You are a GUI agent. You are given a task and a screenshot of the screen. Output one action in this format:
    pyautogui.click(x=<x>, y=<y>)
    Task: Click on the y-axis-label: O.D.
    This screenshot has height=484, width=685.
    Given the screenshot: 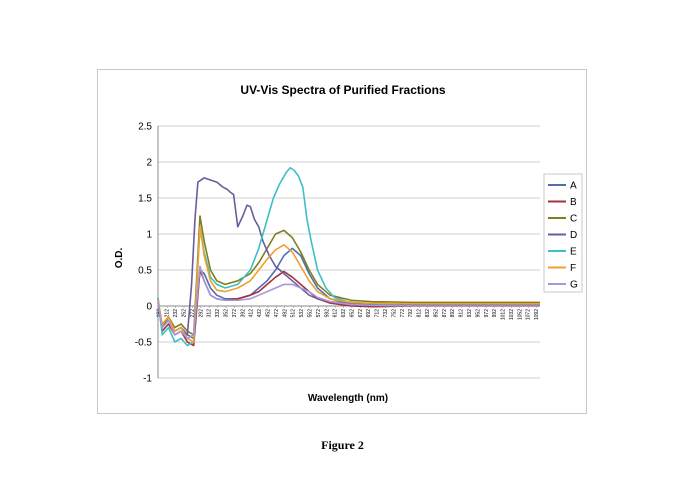 What is the action you would take?
    pyautogui.click(x=119, y=258)
    